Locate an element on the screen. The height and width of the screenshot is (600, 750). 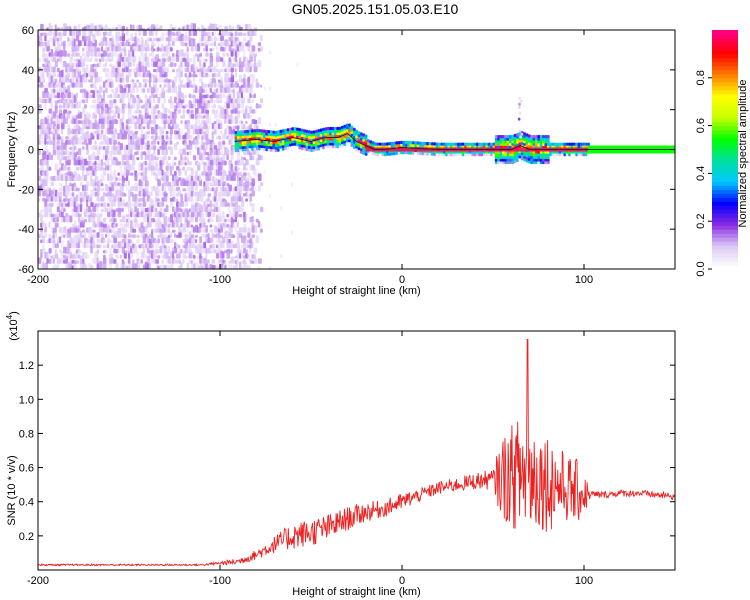
snr-y-tick-label: 0.8 is located at coordinates (26, 434).